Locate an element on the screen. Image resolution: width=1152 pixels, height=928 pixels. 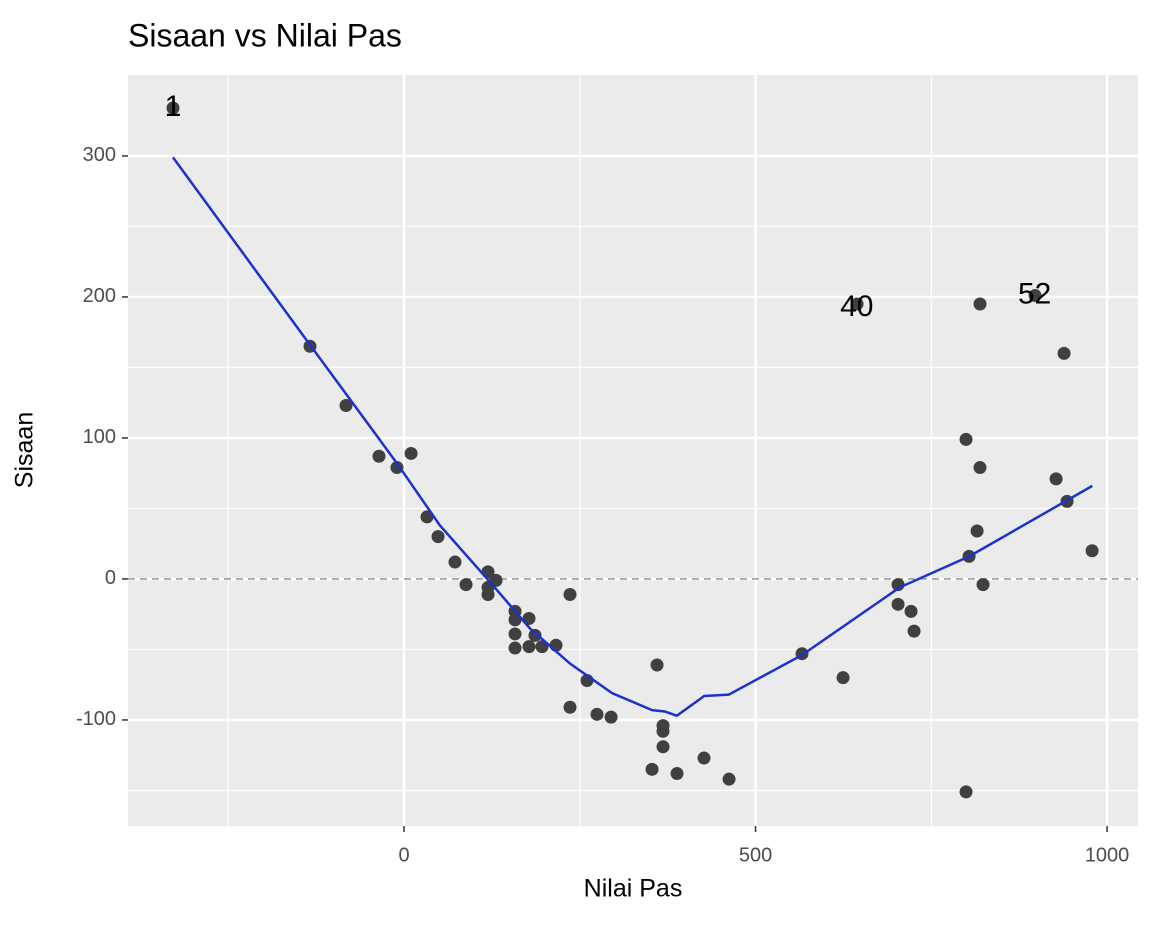
y-axis-title: Sisaan is located at coordinates (25, 450).